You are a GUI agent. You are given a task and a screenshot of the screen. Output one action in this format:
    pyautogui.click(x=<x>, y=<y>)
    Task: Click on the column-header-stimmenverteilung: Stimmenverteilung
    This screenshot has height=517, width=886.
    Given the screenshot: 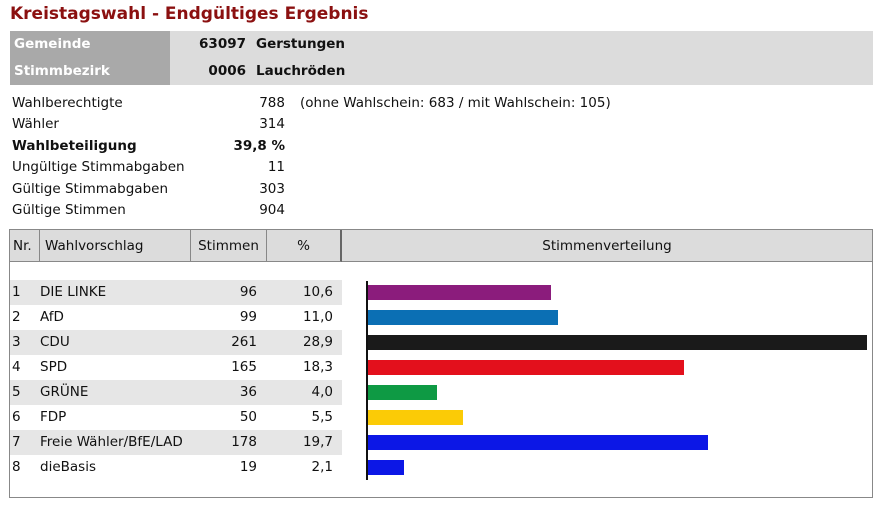 What is the action you would take?
    pyautogui.click(x=607, y=246)
    